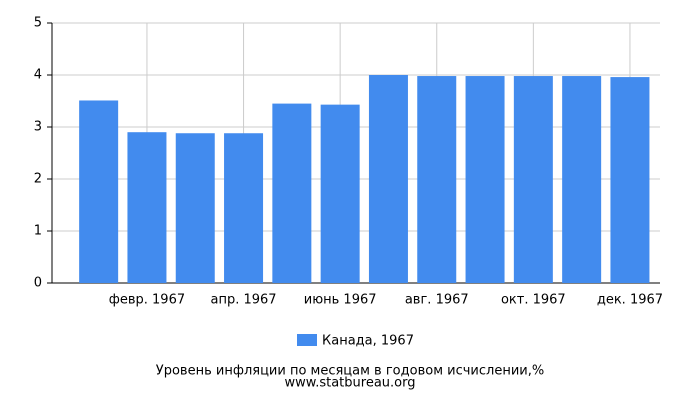  What do you see at coordinates (630, 300) in the screenshot?
I see `x-tick-label: дек. 1967` at bounding box center [630, 300].